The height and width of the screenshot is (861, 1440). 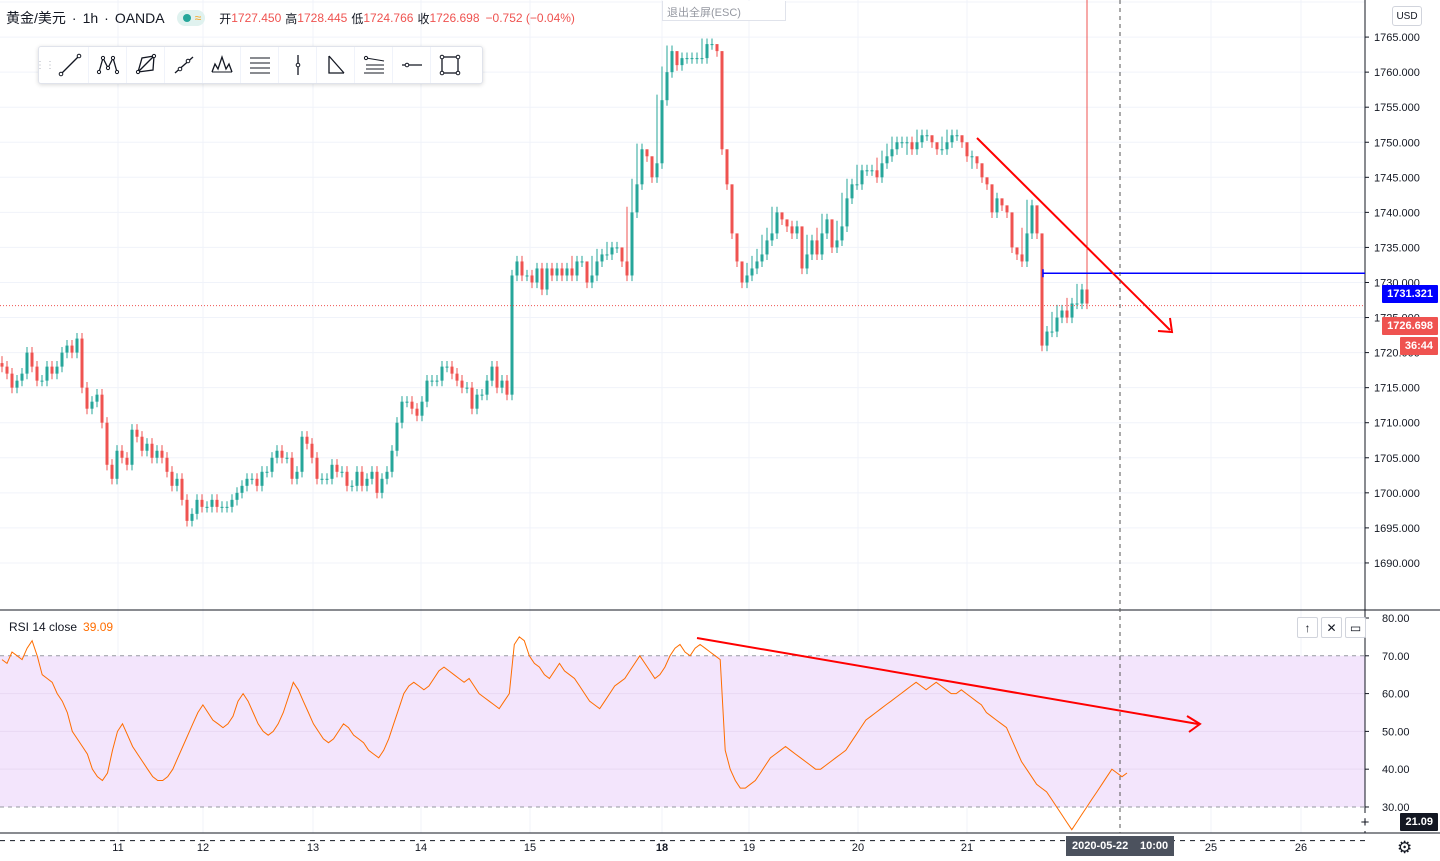 What do you see at coordinates (412, 65) in the screenshot?
I see `horizontal-ray-button` at bounding box center [412, 65].